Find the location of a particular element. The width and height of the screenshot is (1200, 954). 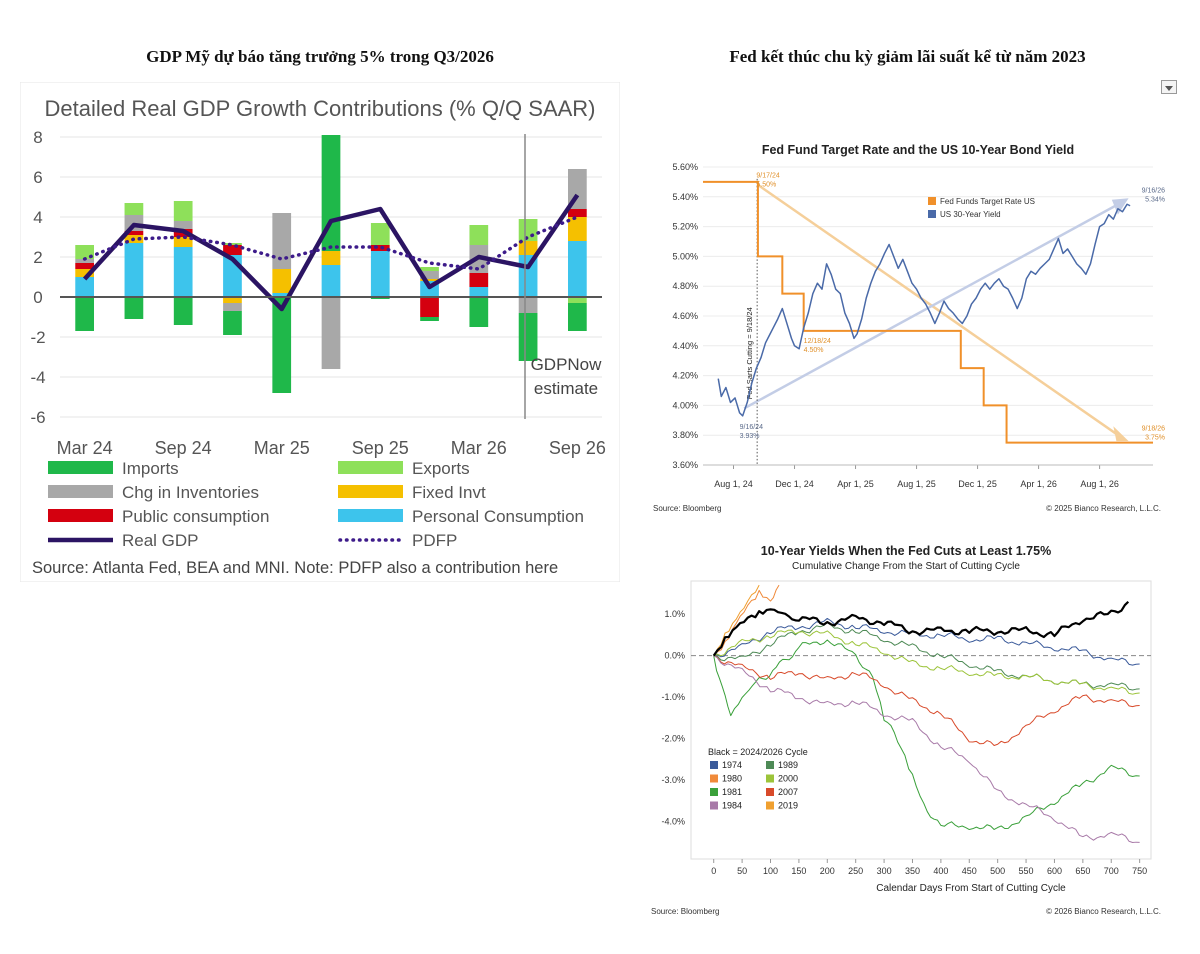

gdp-ytick-label: -4 is located at coordinates (37, 377).